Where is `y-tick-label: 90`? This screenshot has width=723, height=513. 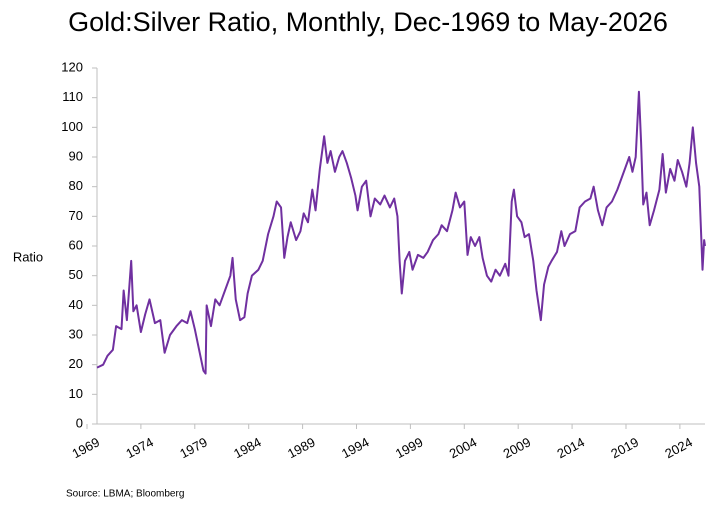
y-tick-label: 90 is located at coordinates (76, 155).